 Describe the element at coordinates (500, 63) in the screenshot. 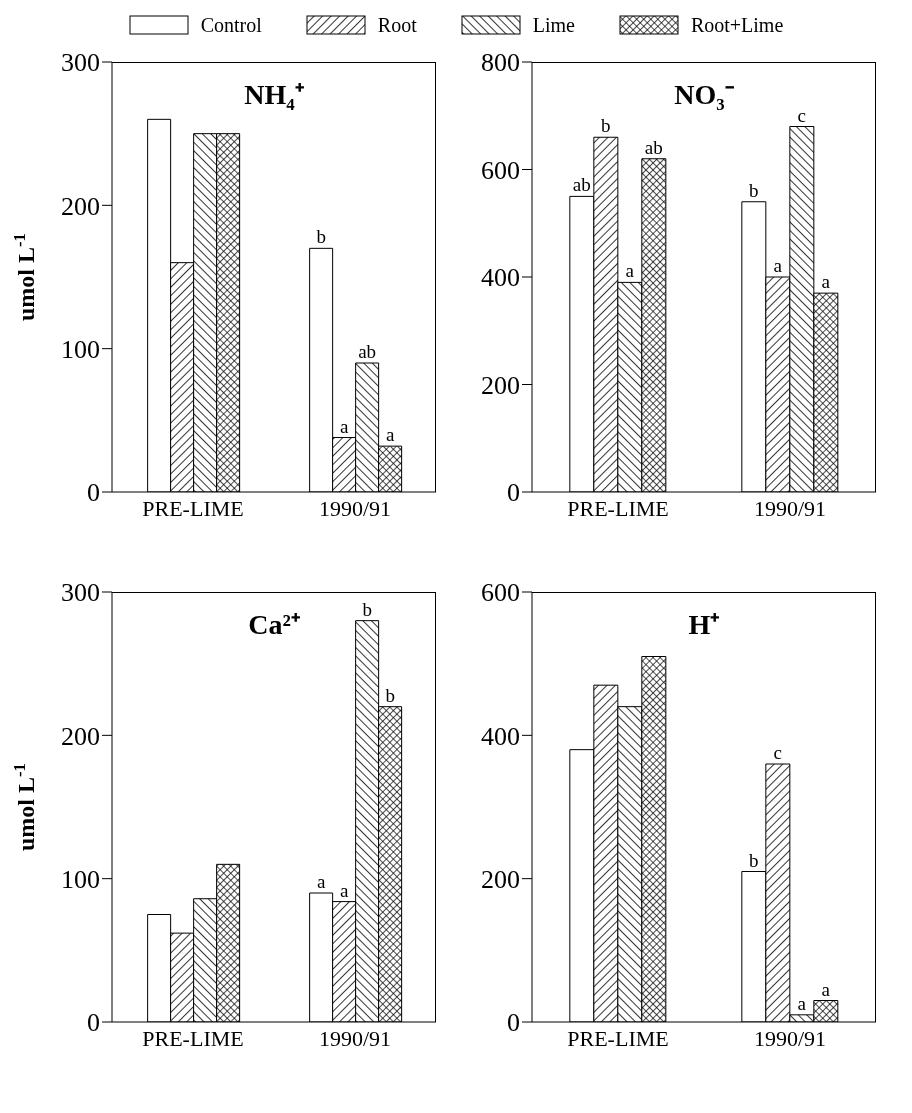

I see `y-tick-label: 800` at that location.